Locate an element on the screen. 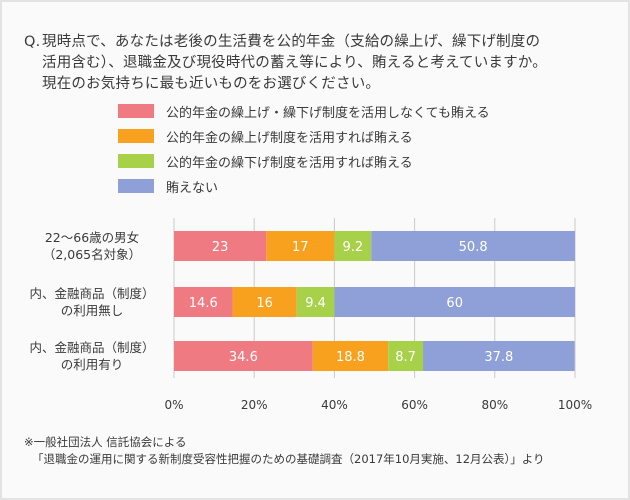 The width and height of the screenshot is (630, 500). data-label: 14.6 is located at coordinates (203, 303).